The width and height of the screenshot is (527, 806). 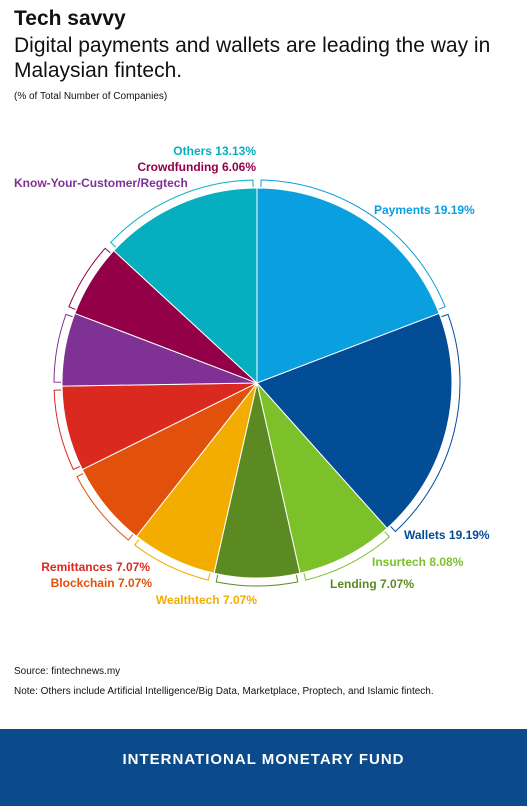 I want to click on source-note: Source: fintechnews.my, so click(x=67, y=671).